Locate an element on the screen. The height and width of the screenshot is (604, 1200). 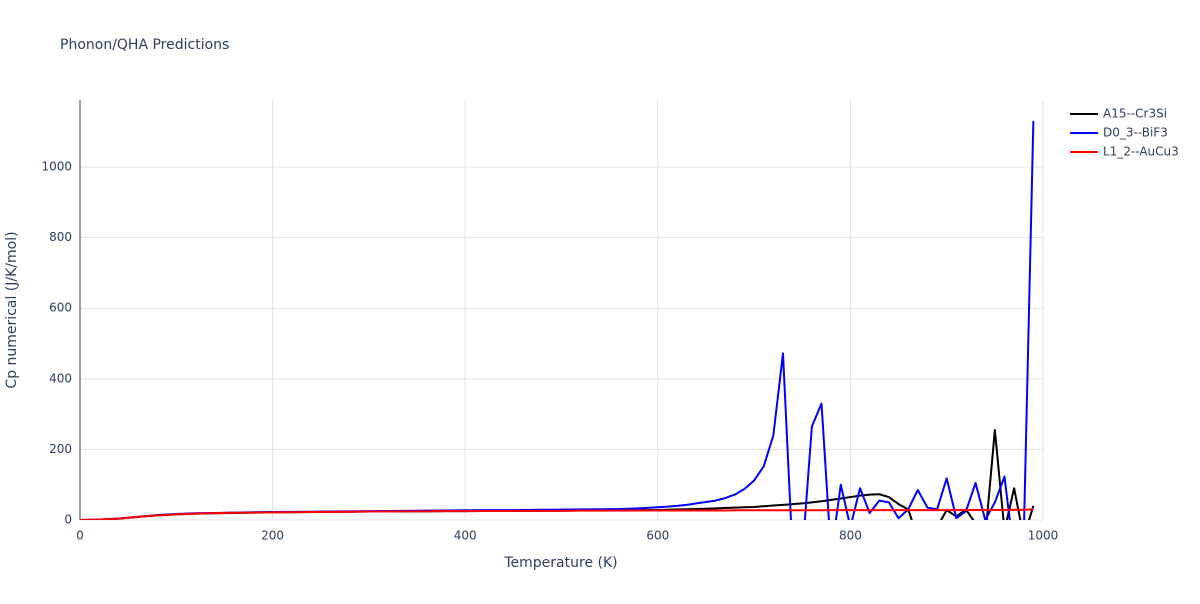
x-tick-label: 1000 is located at coordinates (1043, 536).